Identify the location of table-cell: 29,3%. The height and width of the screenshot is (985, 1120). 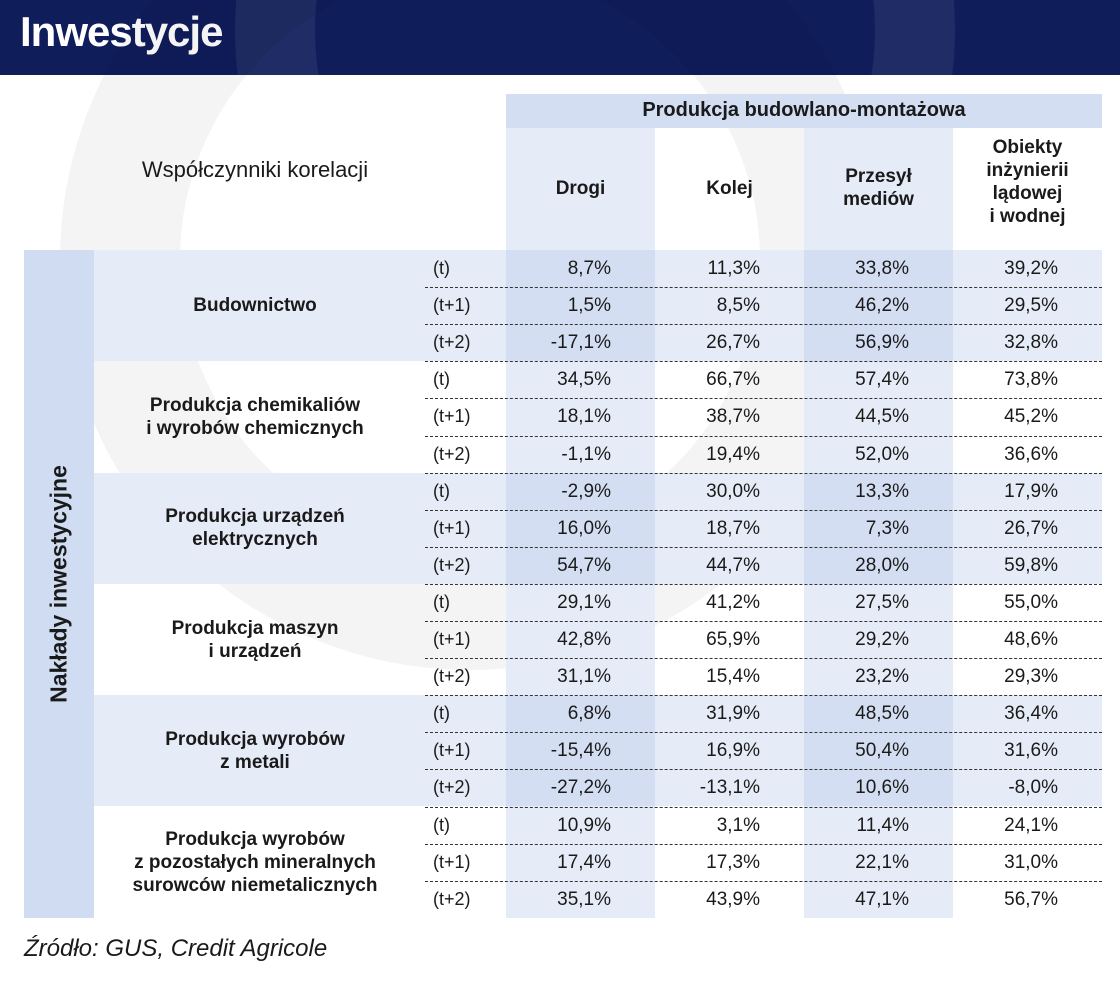
(1031, 677).